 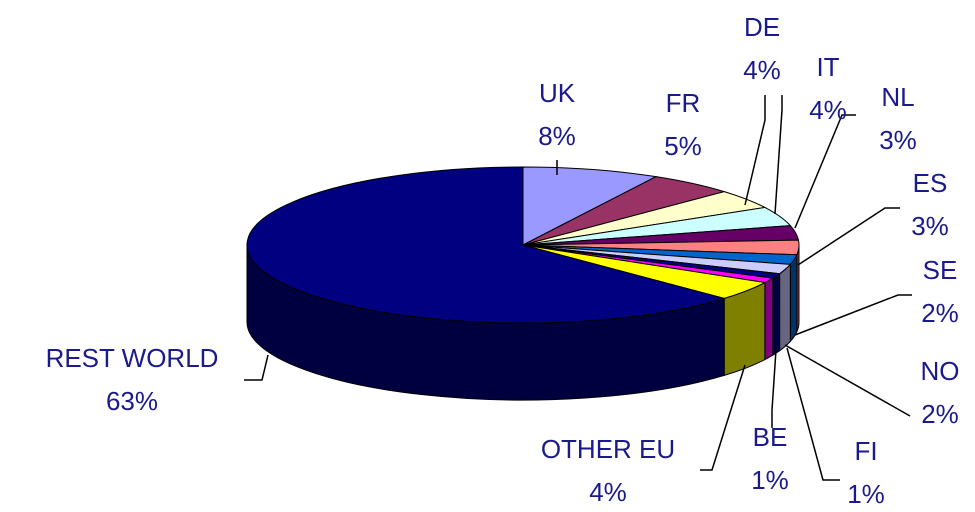 What do you see at coordinates (785, 307) in the screenshot?
I see `slice-side-no` at bounding box center [785, 307].